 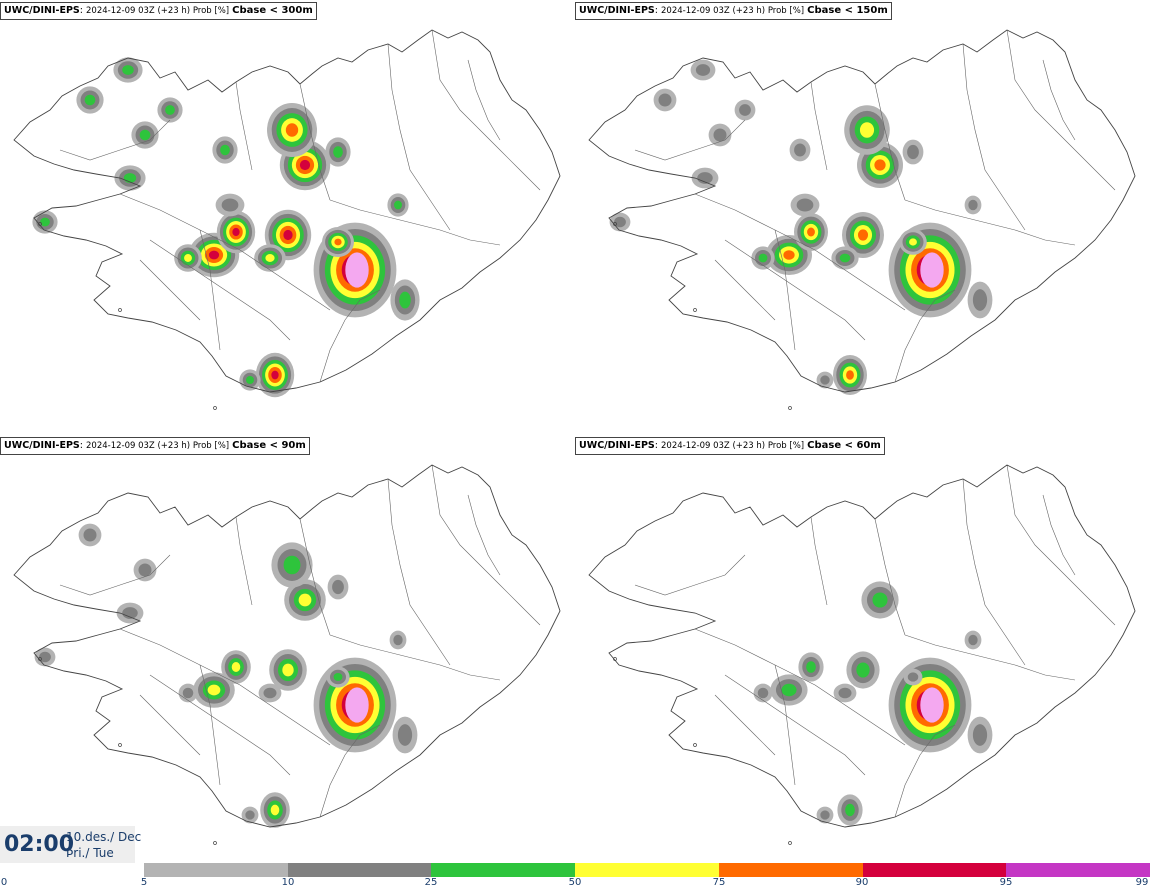 I want to click on legend-tick: 0, so click(x=4, y=882).